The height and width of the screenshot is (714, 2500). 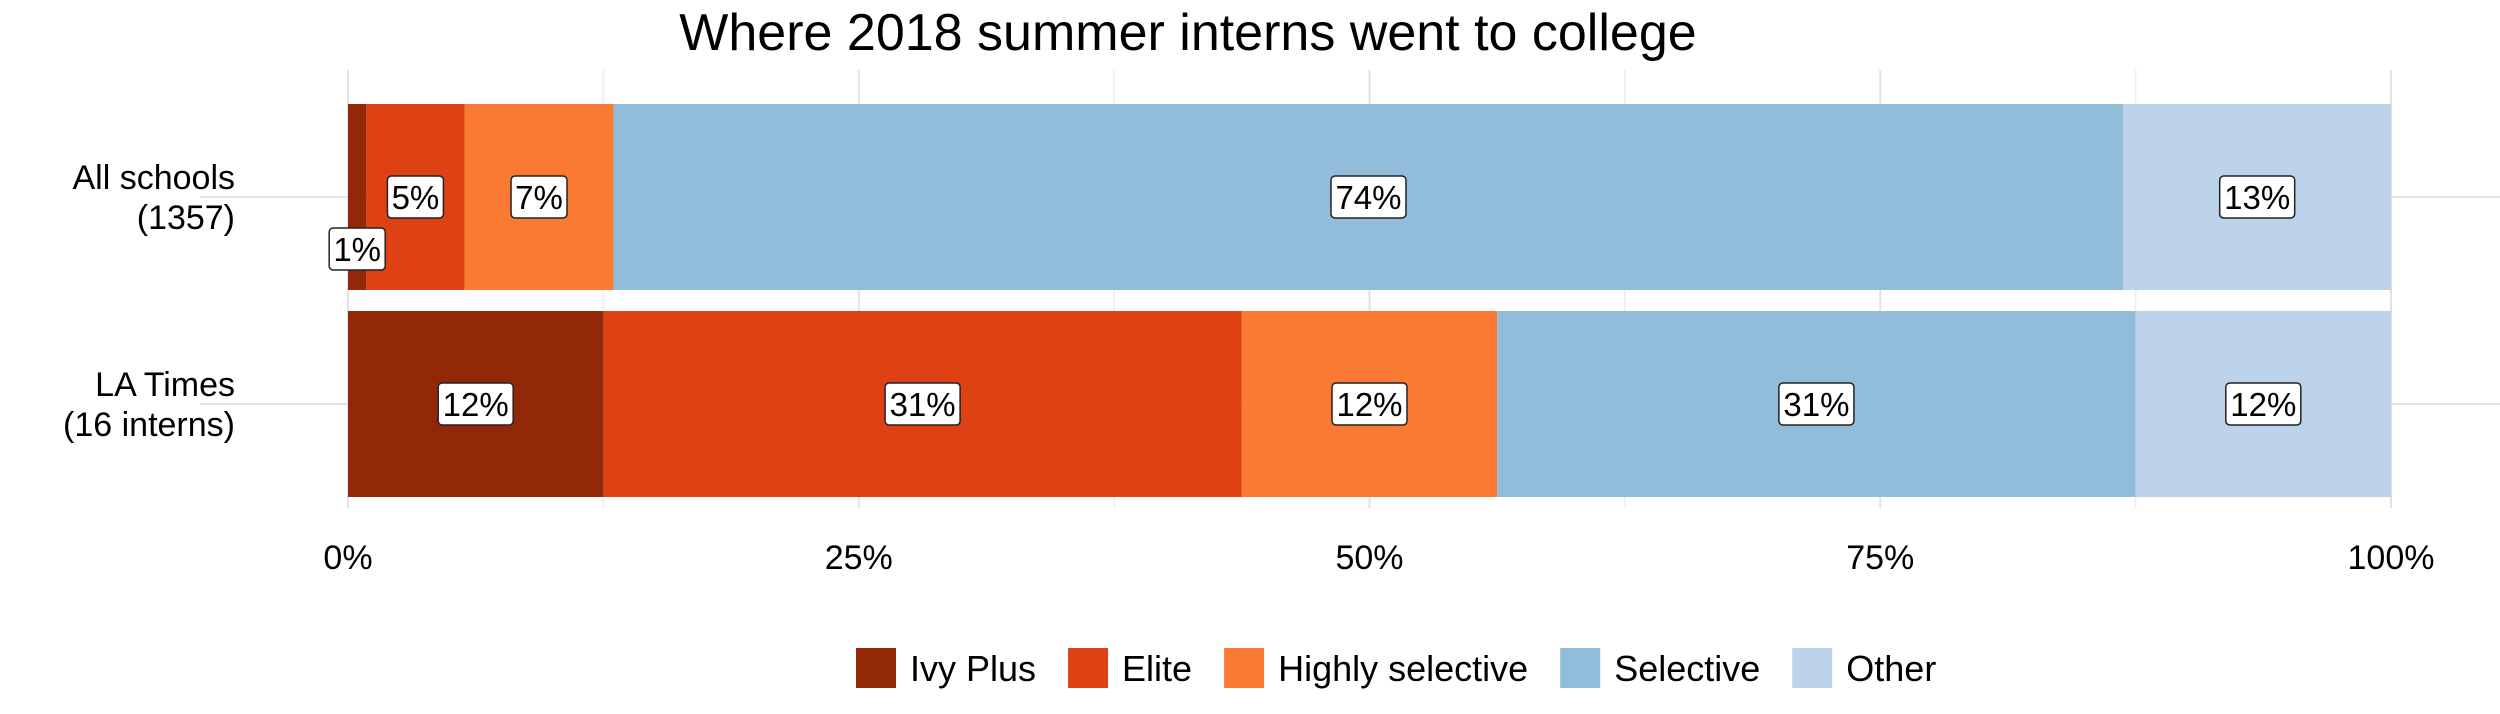 I want to click on category-label: (1357), so click(x=186, y=218).